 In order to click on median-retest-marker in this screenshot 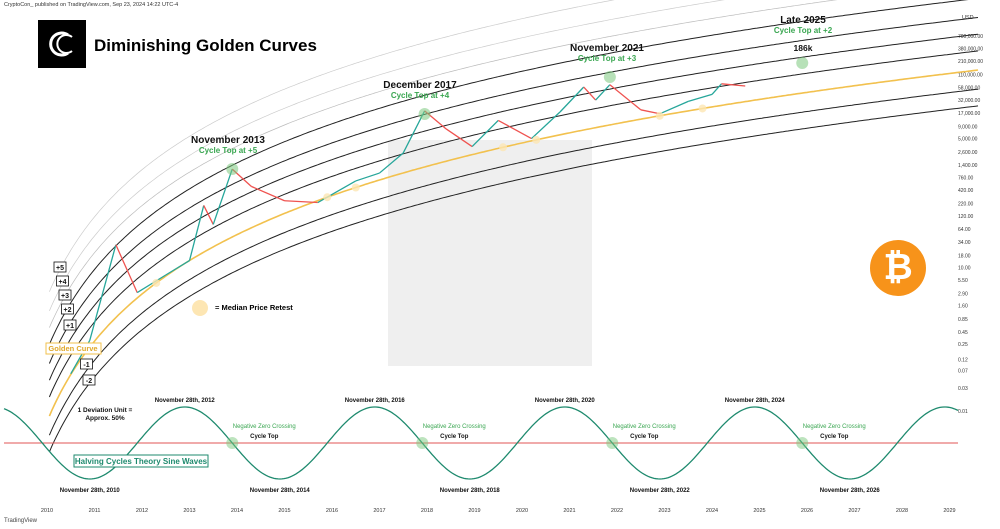, I will do `click(200, 308)`.